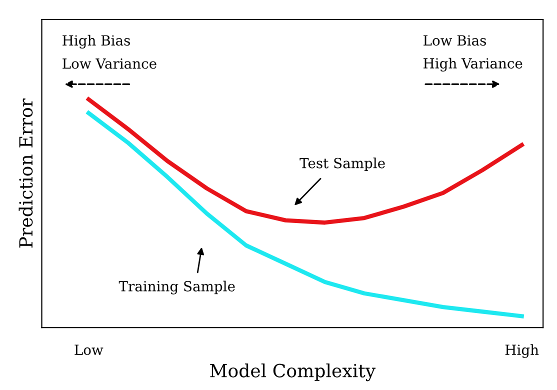  I want to click on x-tick-label: High, so click(522, 351).